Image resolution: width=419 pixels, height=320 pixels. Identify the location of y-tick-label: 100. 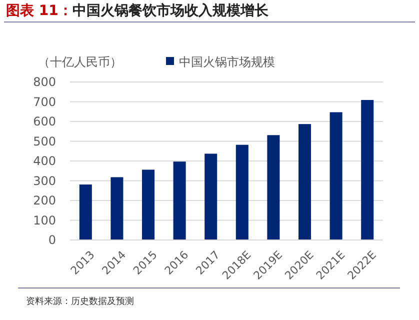
(44, 220).